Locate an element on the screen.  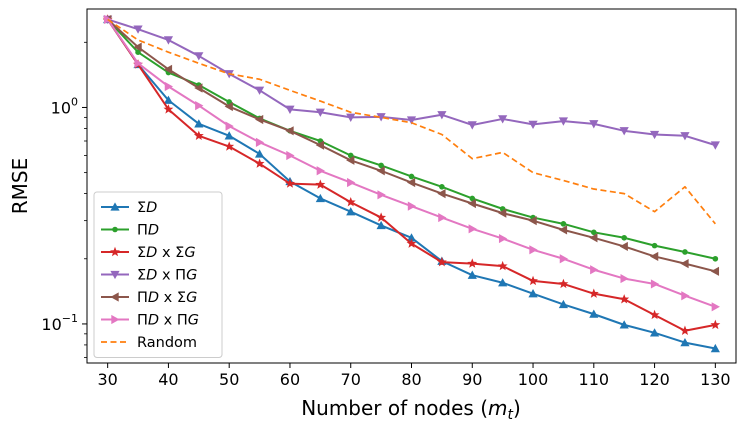
x-tick-label: 30 is located at coordinates (107, 379).